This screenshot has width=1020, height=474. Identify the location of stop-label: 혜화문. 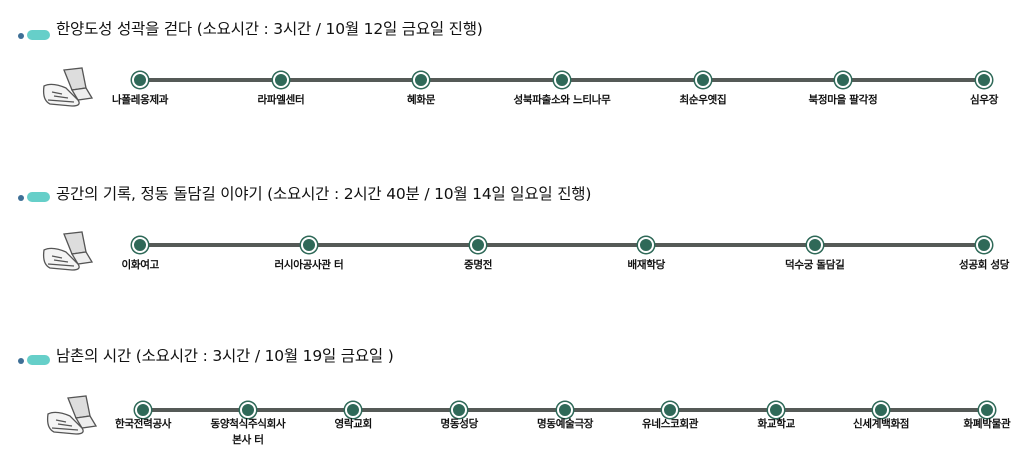
(421, 100).